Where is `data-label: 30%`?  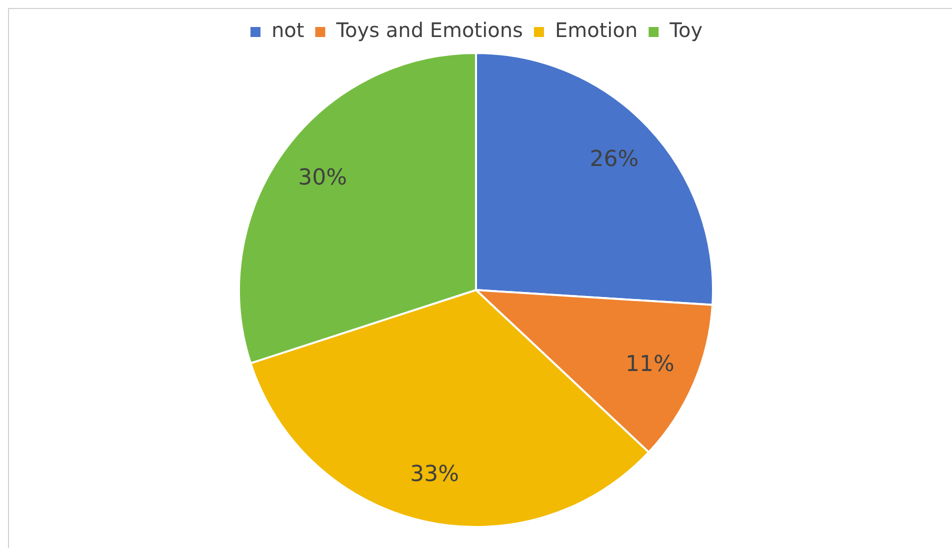
data-label: 30% is located at coordinates (323, 177).